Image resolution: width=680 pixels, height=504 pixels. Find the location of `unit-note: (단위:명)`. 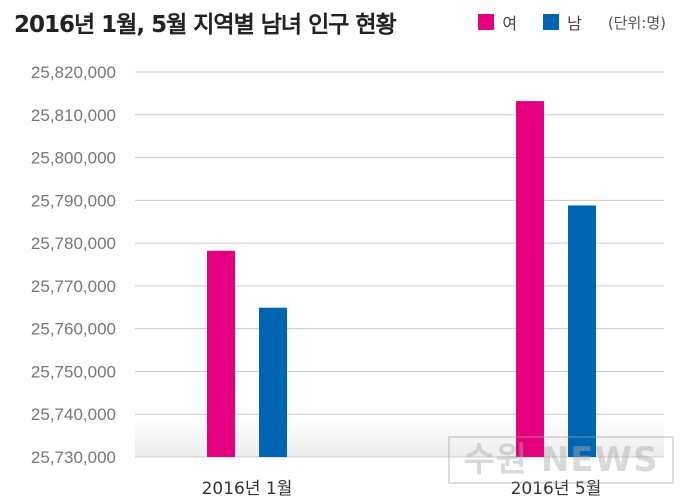

unit-note: (단위:명) is located at coordinates (636, 22).